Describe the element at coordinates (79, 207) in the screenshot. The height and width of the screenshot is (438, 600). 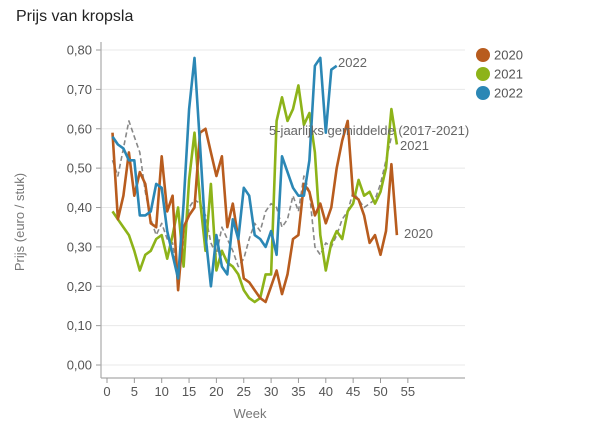
I see `y-tick-label: 0,40` at that location.